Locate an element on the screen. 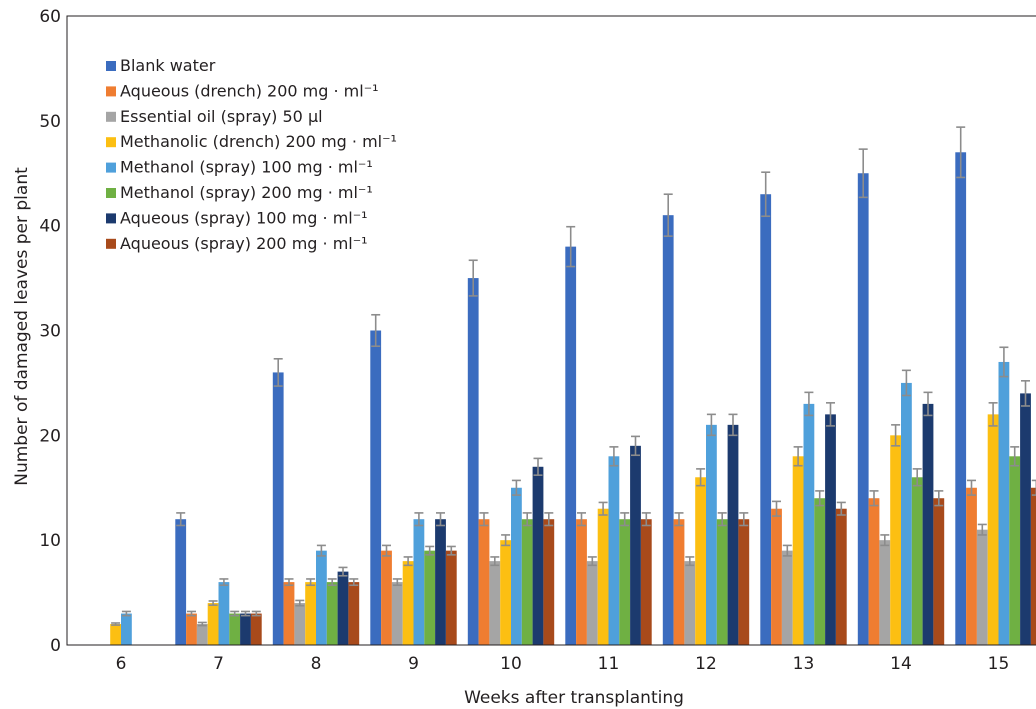  error-bar-s7-w9 is located at coordinates (451, 550).